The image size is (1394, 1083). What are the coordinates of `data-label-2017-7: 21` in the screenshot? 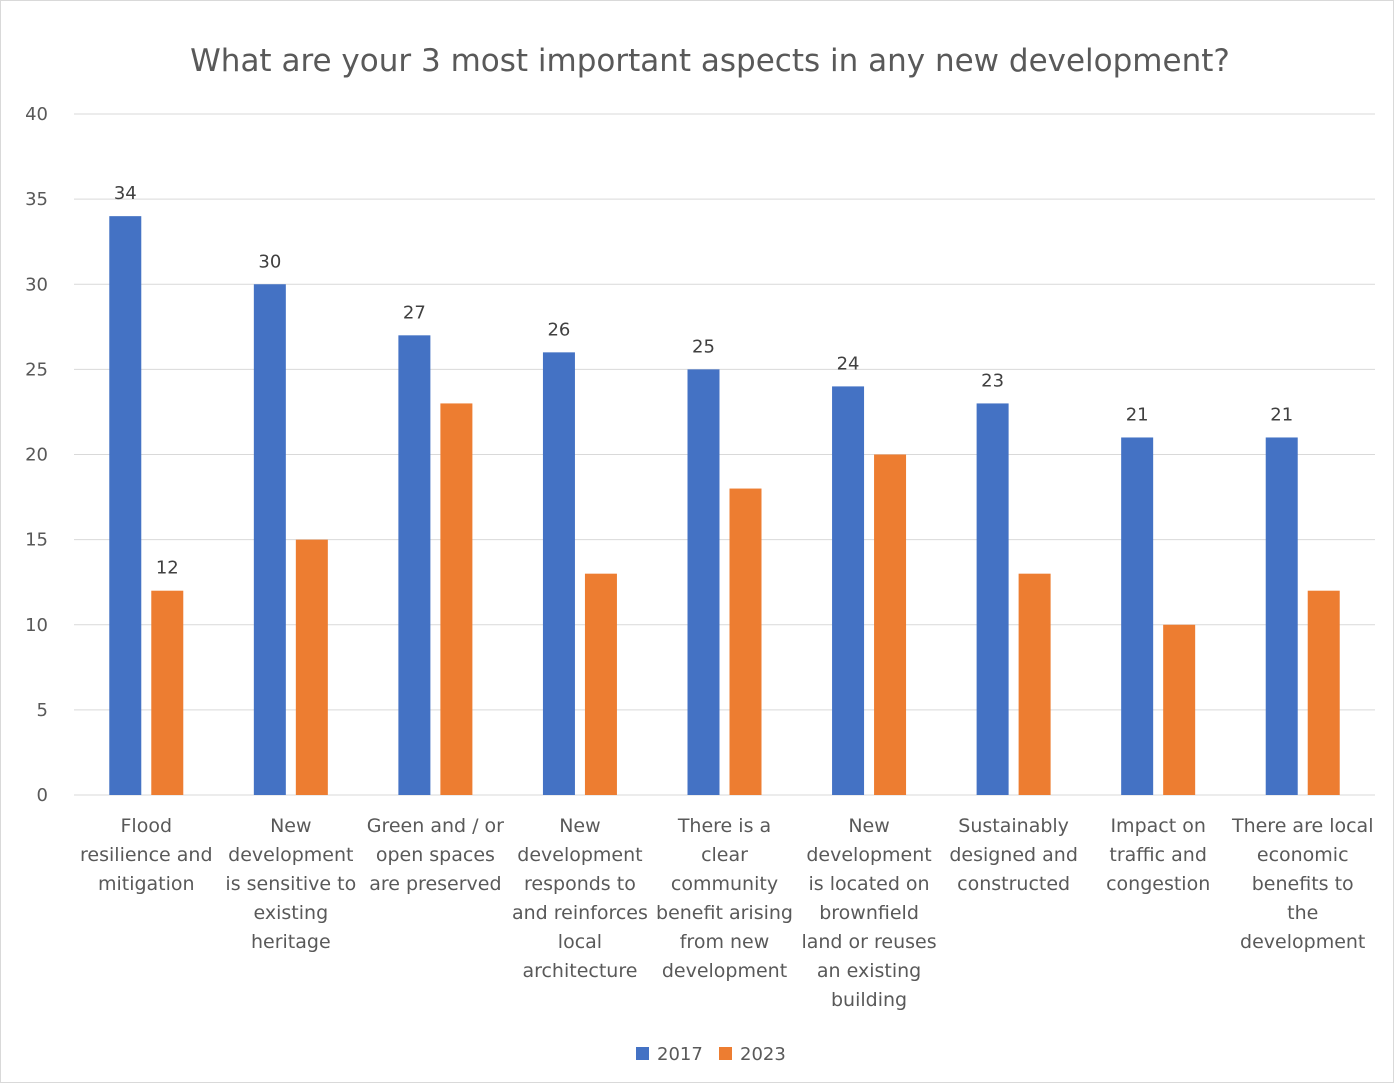 It's located at (1137, 414).